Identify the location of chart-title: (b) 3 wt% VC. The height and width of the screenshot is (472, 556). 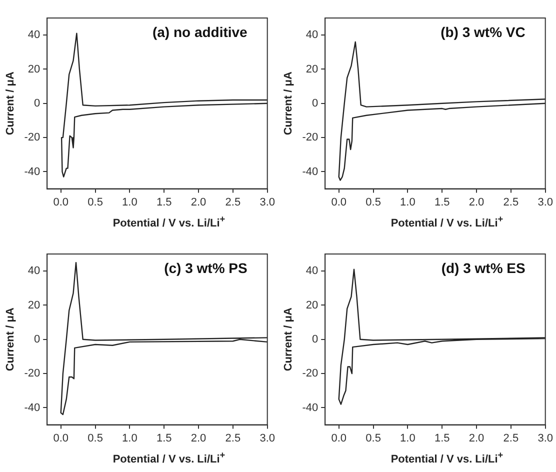
(483, 32).